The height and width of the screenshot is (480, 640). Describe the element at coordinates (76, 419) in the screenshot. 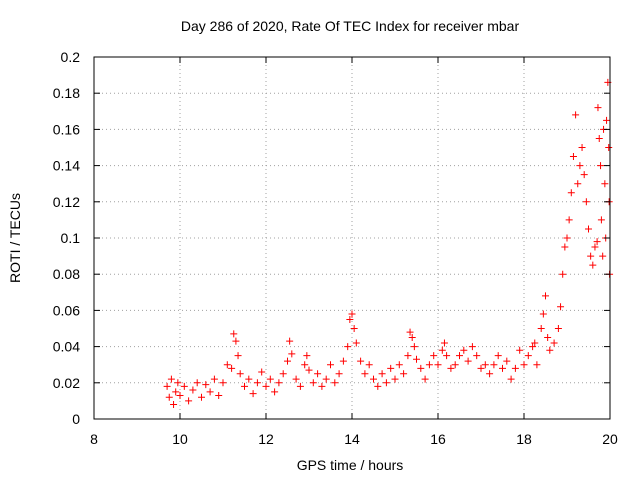

I see `y-tick-label: 0` at that location.